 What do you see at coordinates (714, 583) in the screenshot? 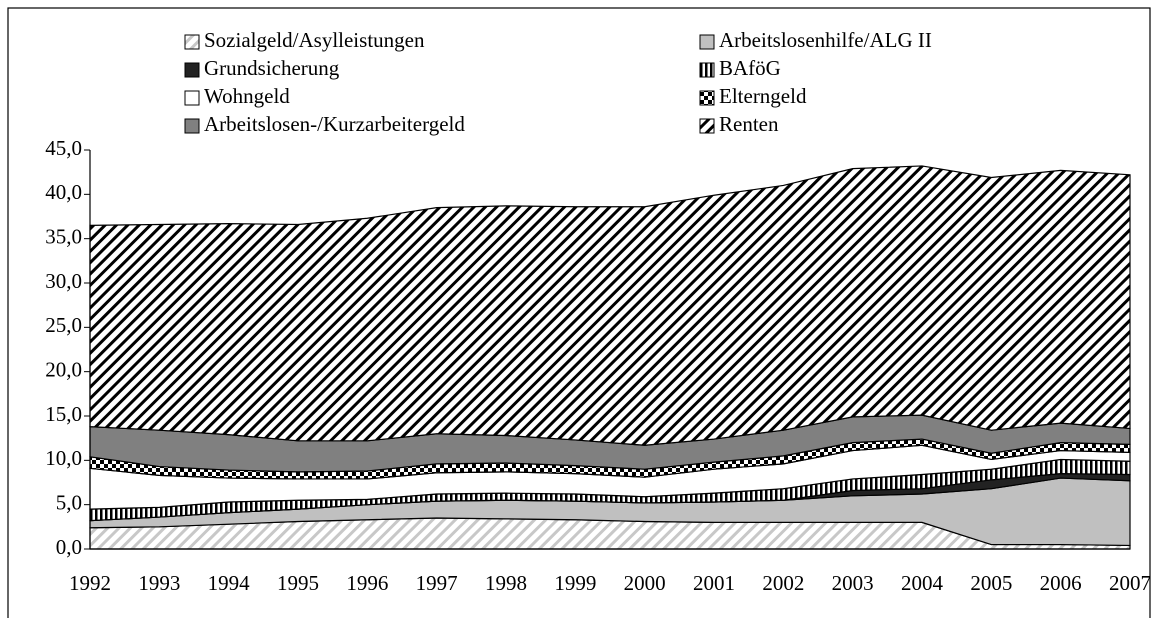
I see `x-tick-label: 2001` at bounding box center [714, 583].